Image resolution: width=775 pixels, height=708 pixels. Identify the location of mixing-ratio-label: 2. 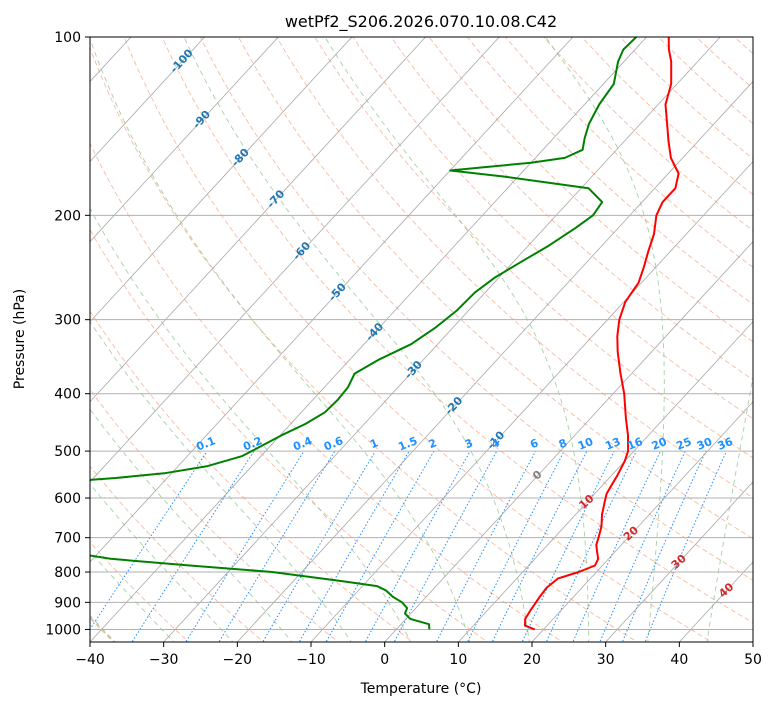
(433, 443).